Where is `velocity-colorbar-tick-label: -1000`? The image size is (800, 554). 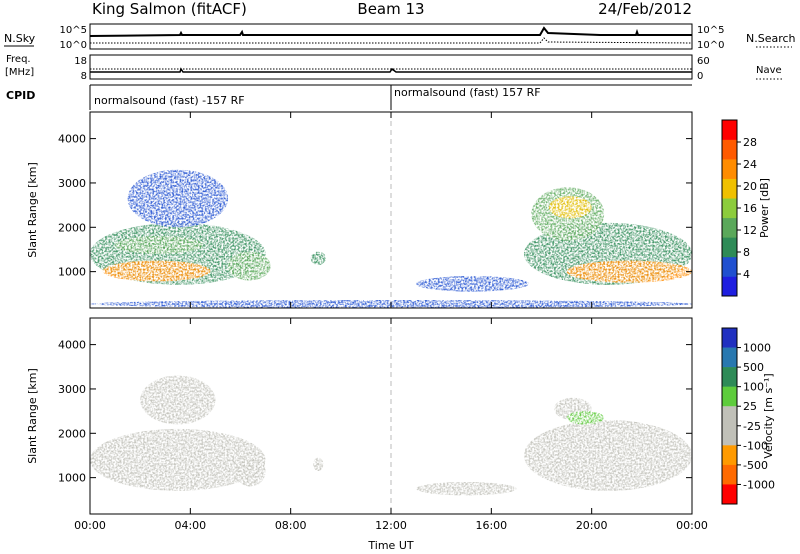 velocity-colorbar-tick-label: -1000 is located at coordinates (759, 484).